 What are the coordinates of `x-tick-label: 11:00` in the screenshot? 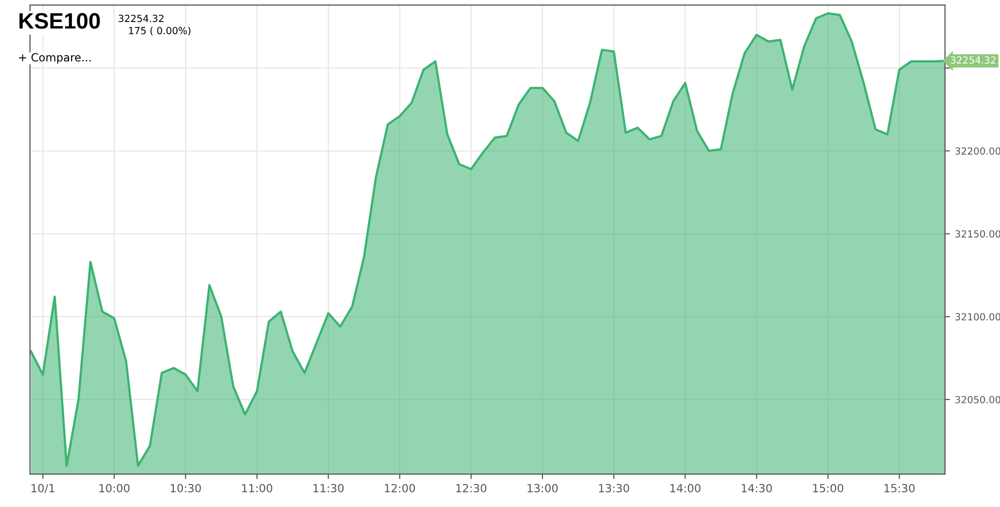 It's located at (257, 488).